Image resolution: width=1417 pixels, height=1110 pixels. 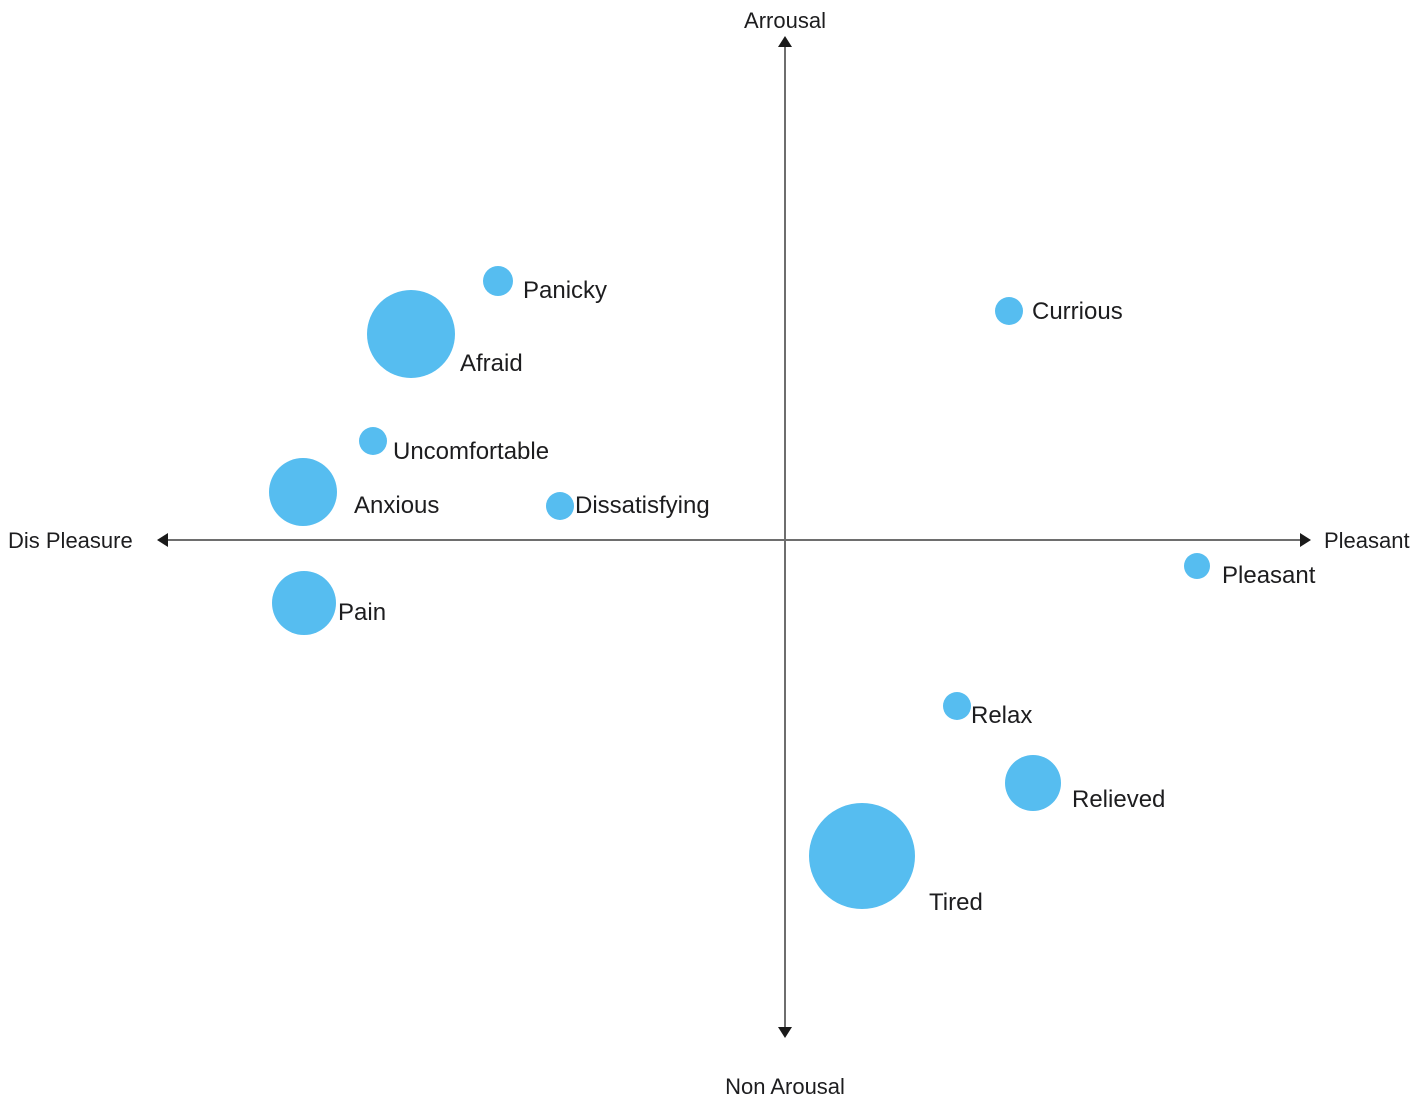 What do you see at coordinates (565, 290) in the screenshot?
I see `bubble-label-panicky: Panicky` at bounding box center [565, 290].